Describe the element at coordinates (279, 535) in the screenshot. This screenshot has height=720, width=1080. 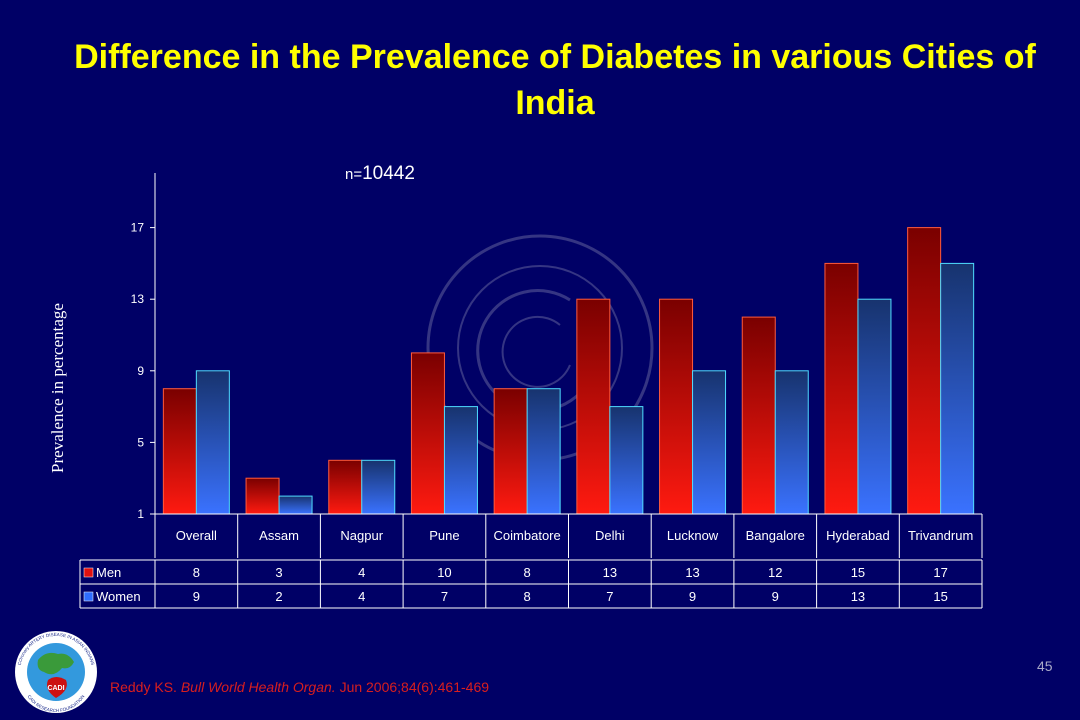
I see `category-label: Assam` at that location.